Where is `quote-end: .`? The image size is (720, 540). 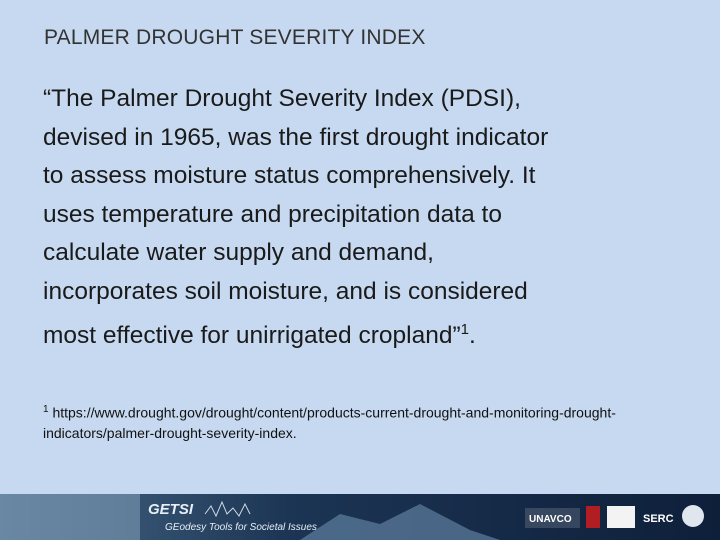 quote-end: . is located at coordinates (472, 336).